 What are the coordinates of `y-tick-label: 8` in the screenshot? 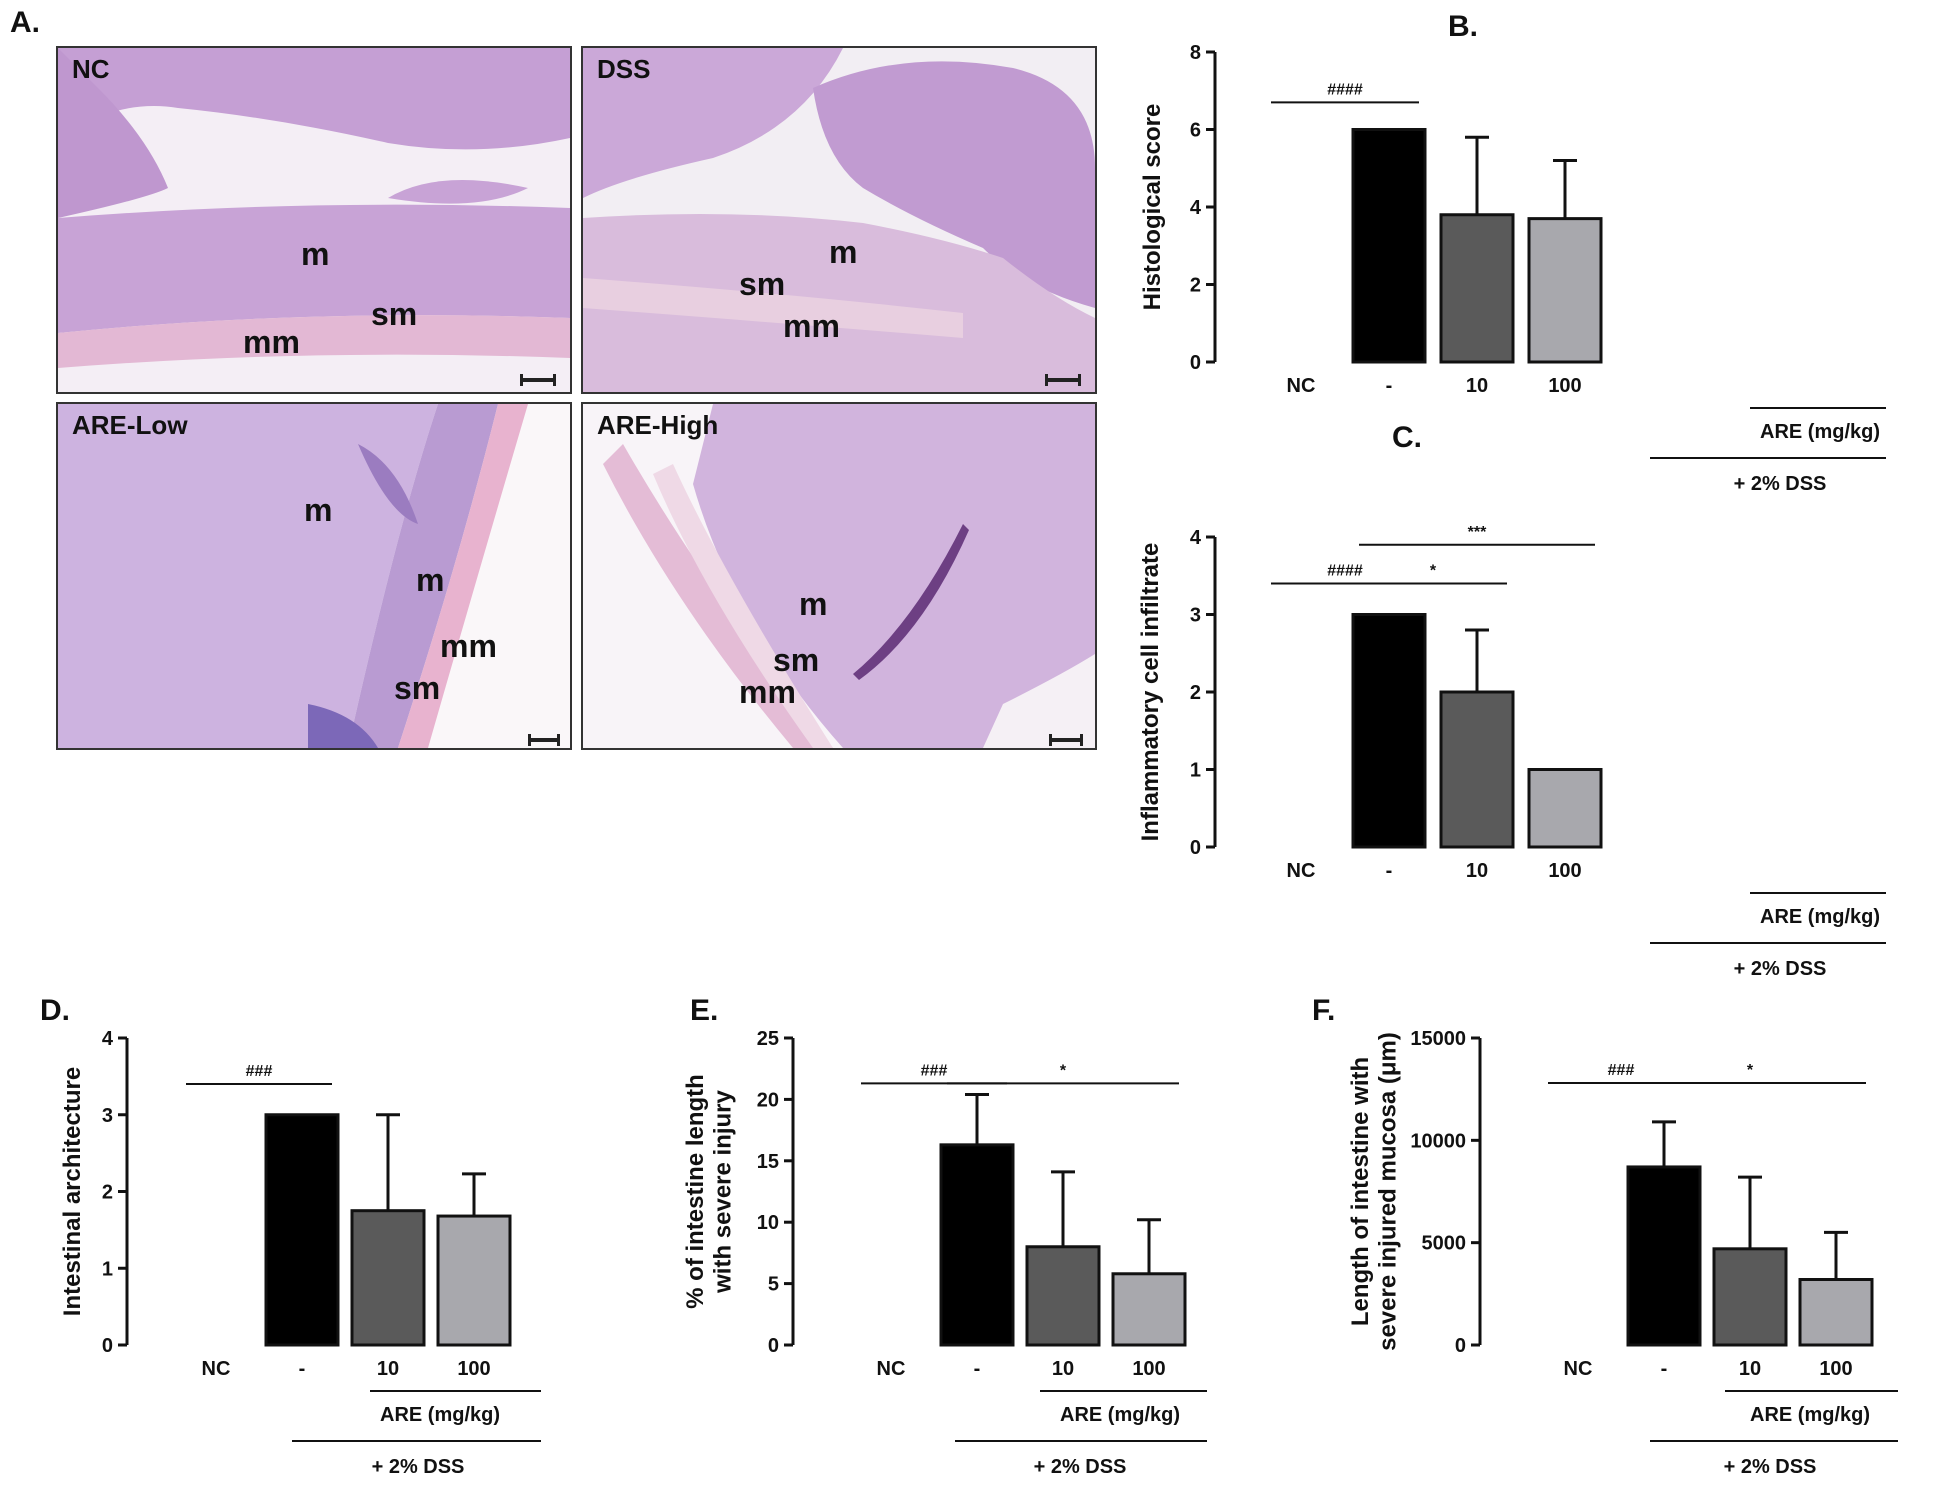 It's located at (1195, 53).